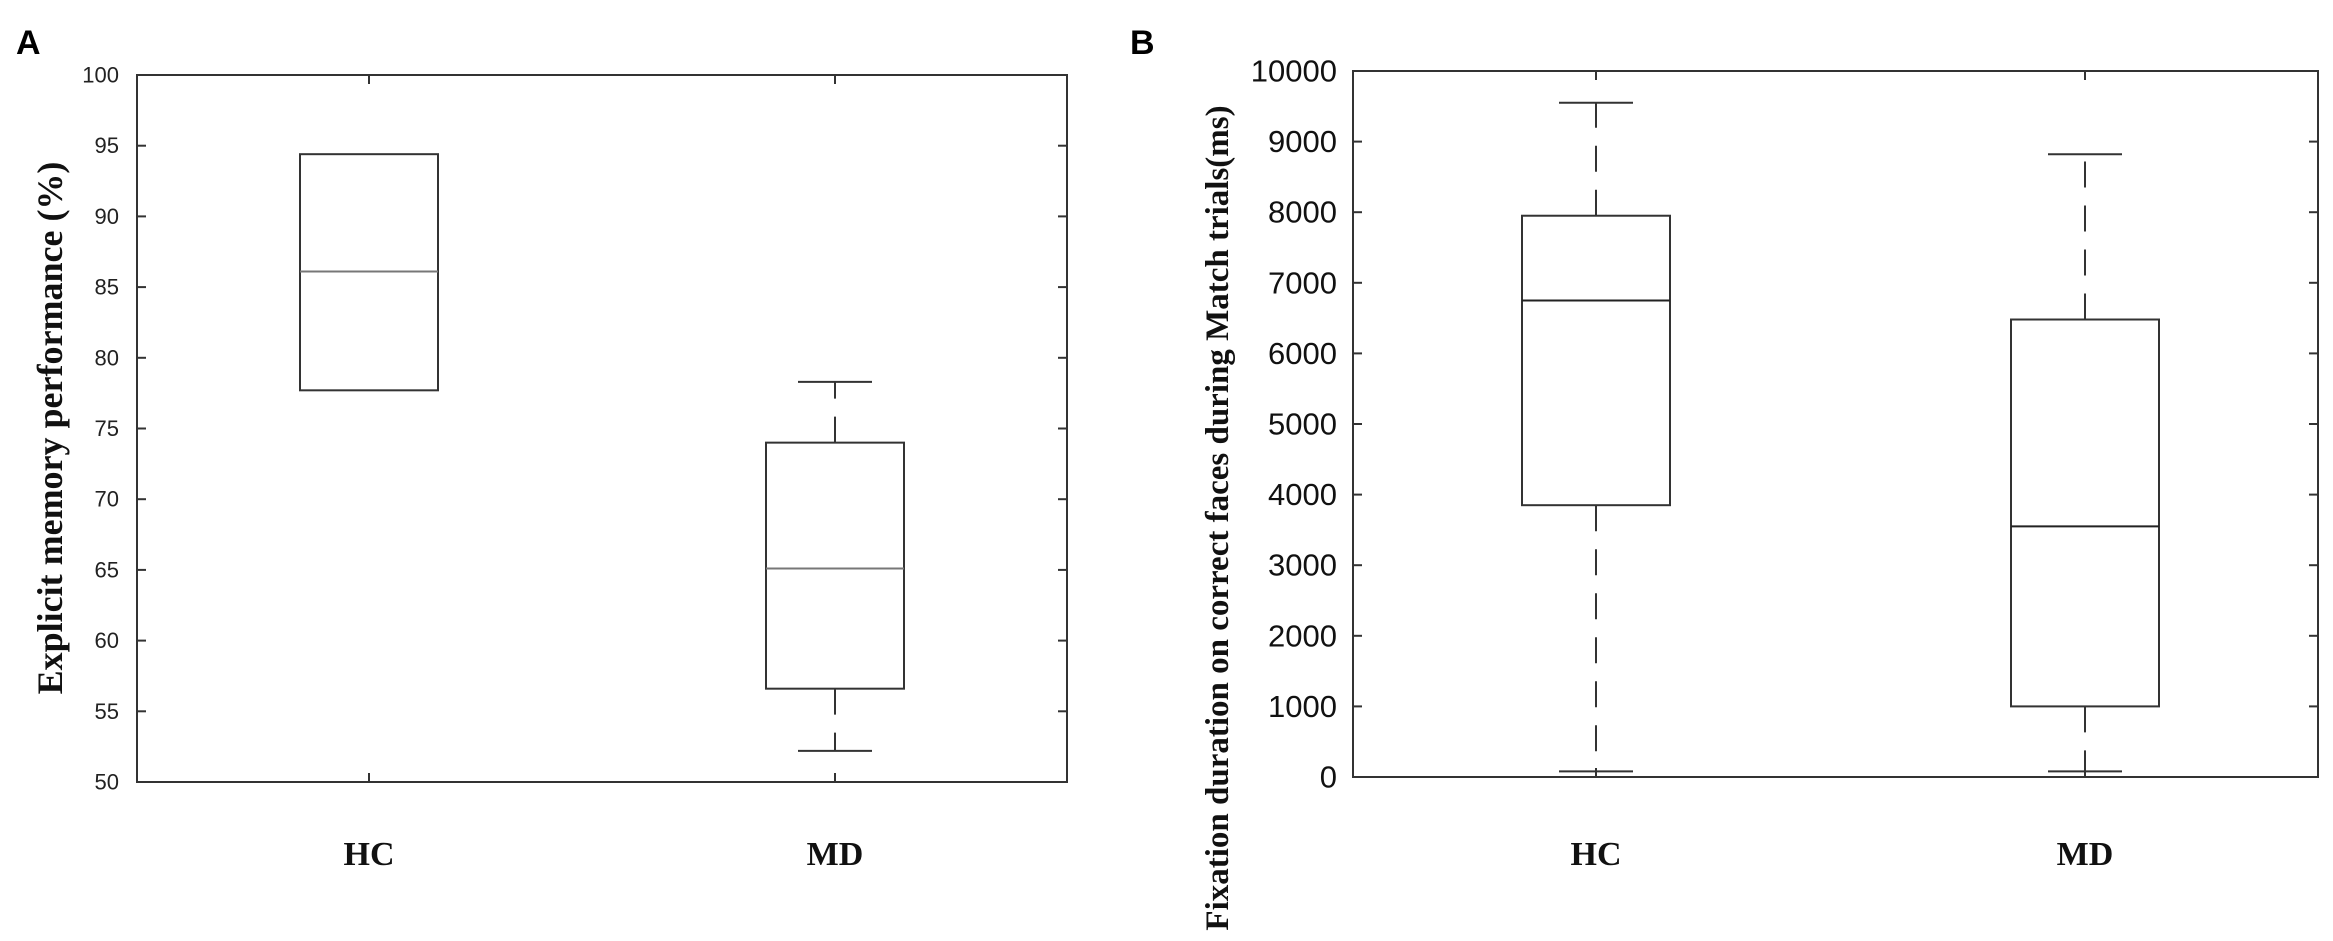 The width and height of the screenshot is (2333, 941). What do you see at coordinates (1302, 424) in the screenshot?
I see `y-tick-label: 5000` at bounding box center [1302, 424].